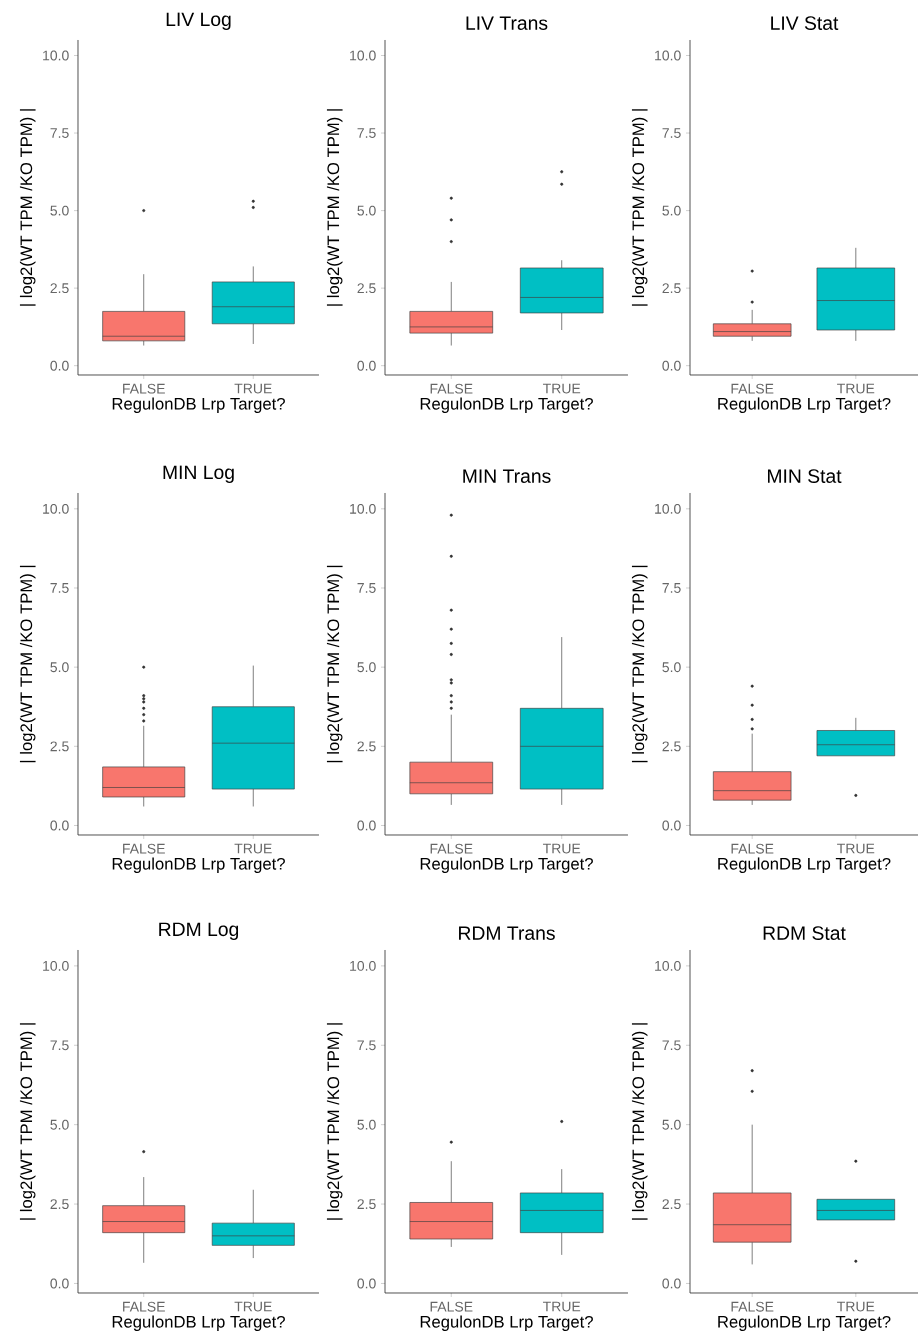 This screenshot has width=922, height=1343. I want to click on chart-title: MIN Trans, so click(507, 476).